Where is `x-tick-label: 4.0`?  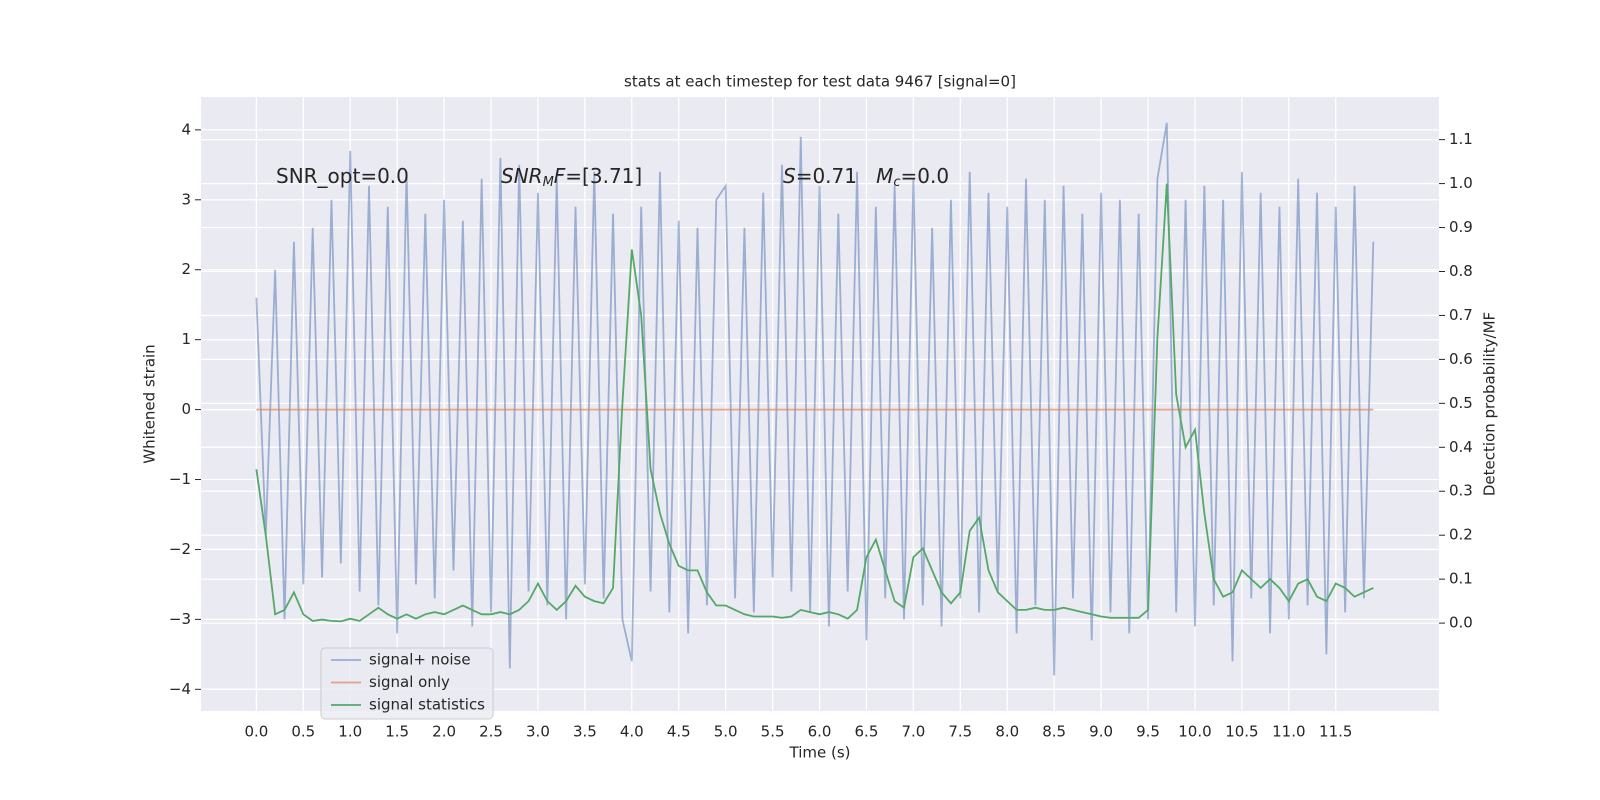 x-tick-label: 4.0 is located at coordinates (632, 732).